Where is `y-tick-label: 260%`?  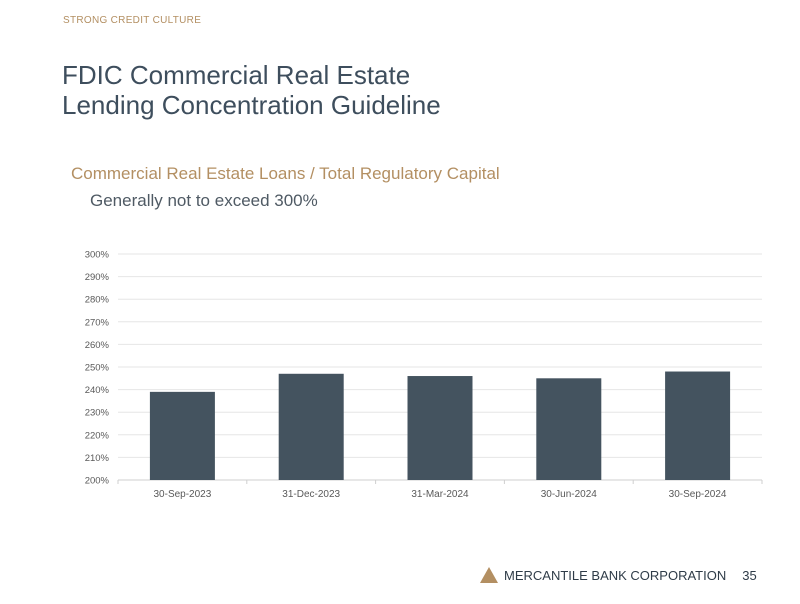
y-tick-label: 260% is located at coordinates (97, 345).